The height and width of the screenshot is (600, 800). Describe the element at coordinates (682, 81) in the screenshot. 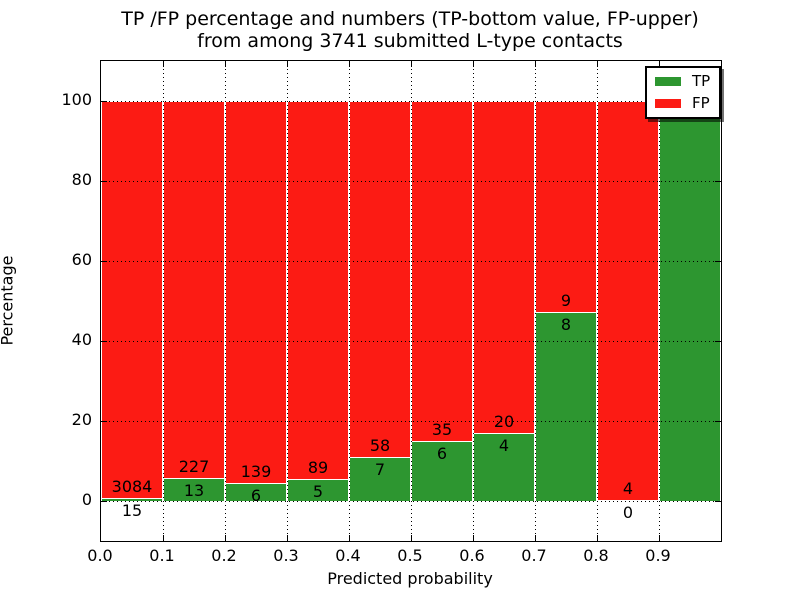

I see `legend-item-tp: TP` at that location.